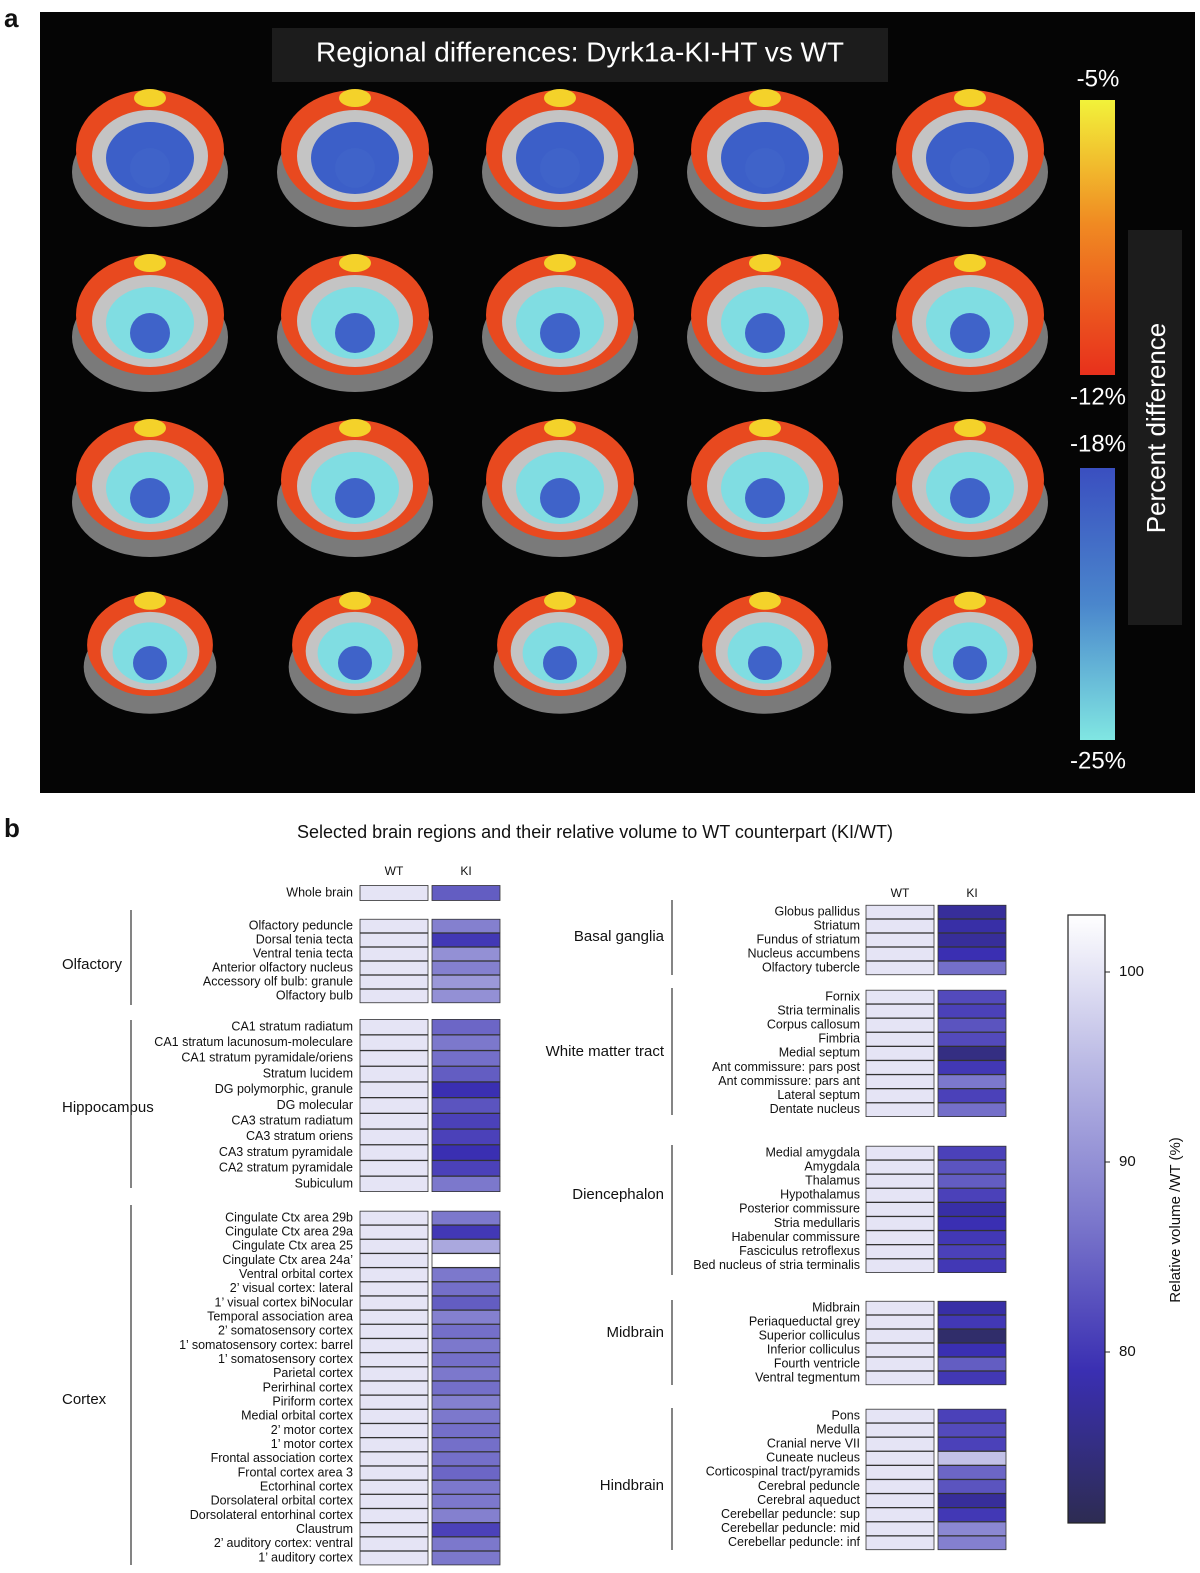 The height and width of the screenshot is (1573, 1200). What do you see at coordinates (292, 1026) in the screenshot?
I see `region-label: CA1 stratum radiatum` at bounding box center [292, 1026].